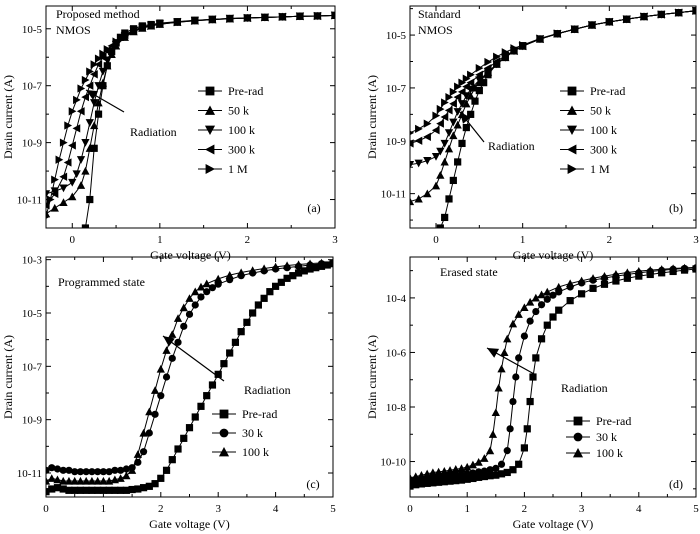 The height and width of the screenshot is (534, 700). I want to click on radiation-arrow-head, so click(169, 341).